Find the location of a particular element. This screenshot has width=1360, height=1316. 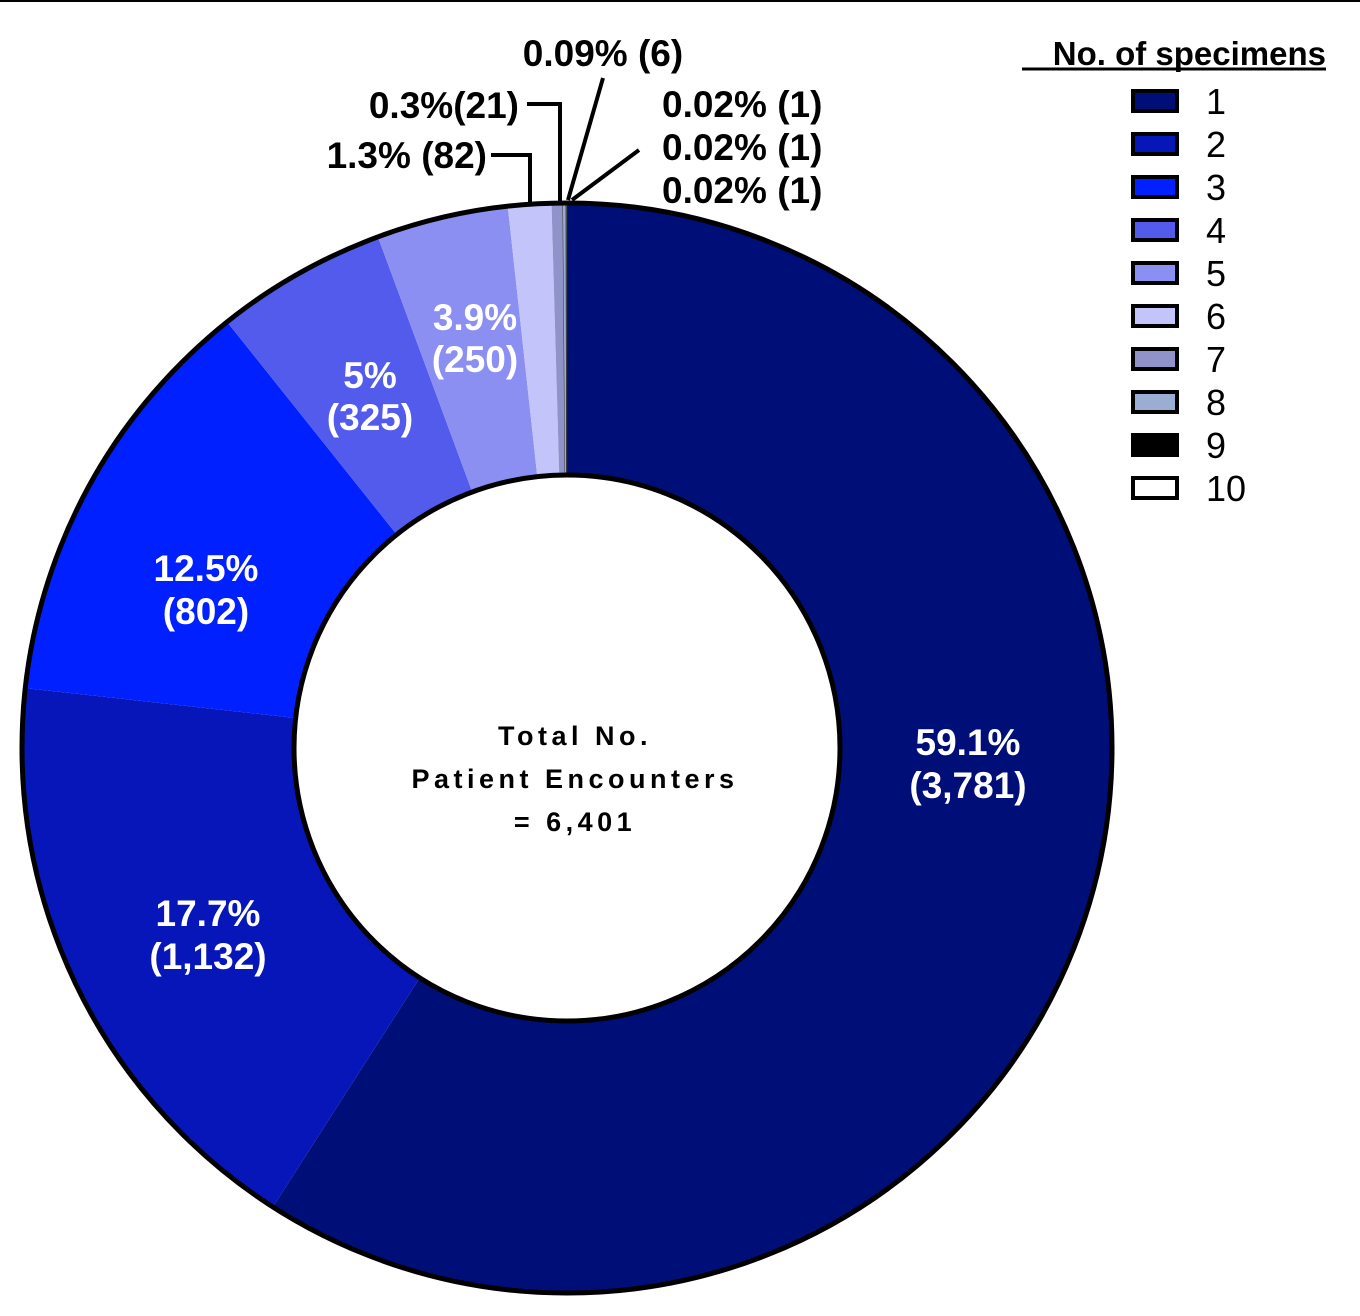

slice-label-5-percent: 3.9% is located at coordinates (475, 317).